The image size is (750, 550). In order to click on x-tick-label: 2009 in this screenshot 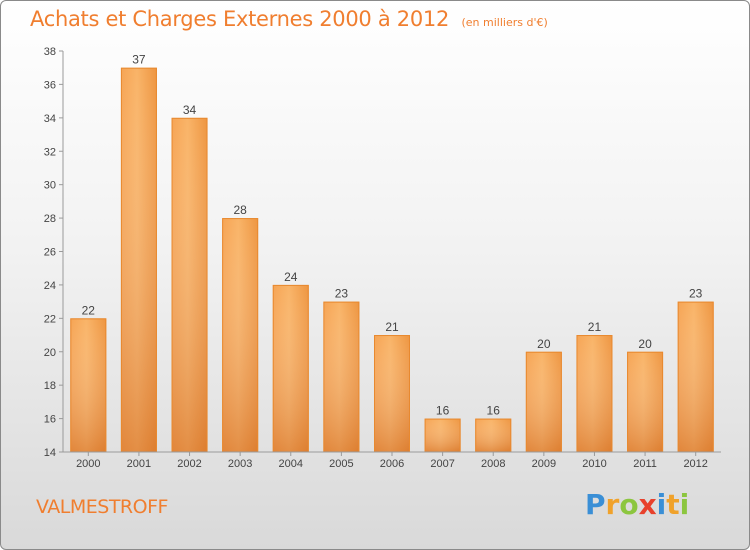, I will do `click(544, 464)`.